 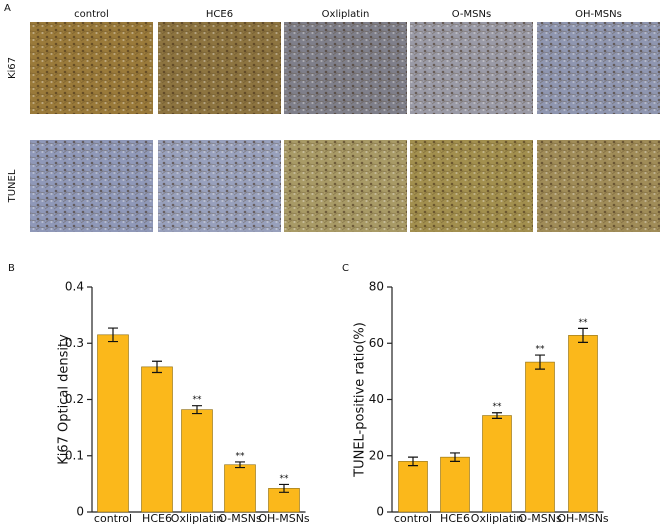 I want to click on y-tick-label: 40, so click(x=376, y=399).